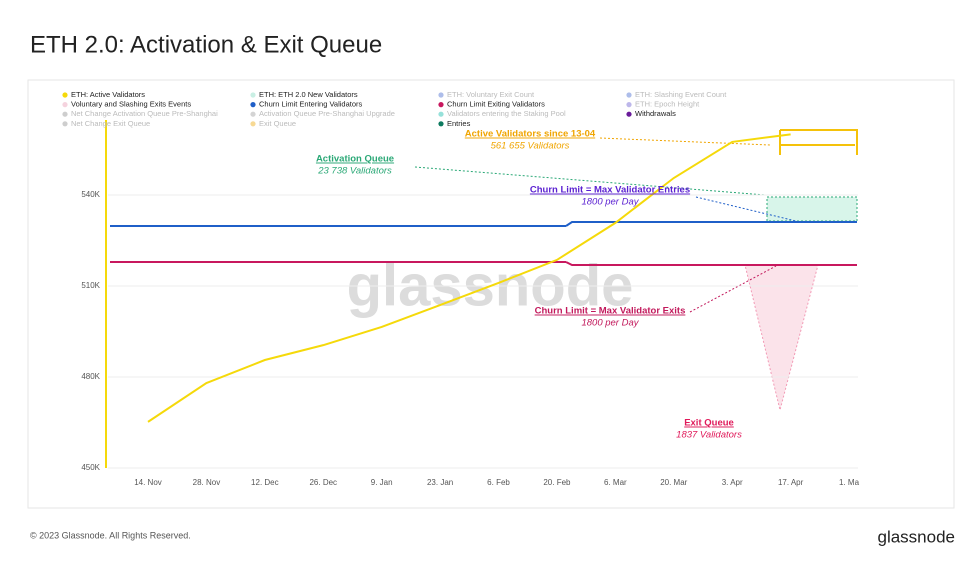  Describe the element at coordinates (265, 482) in the screenshot. I see `x-tick-label: 12. Dec` at that location.